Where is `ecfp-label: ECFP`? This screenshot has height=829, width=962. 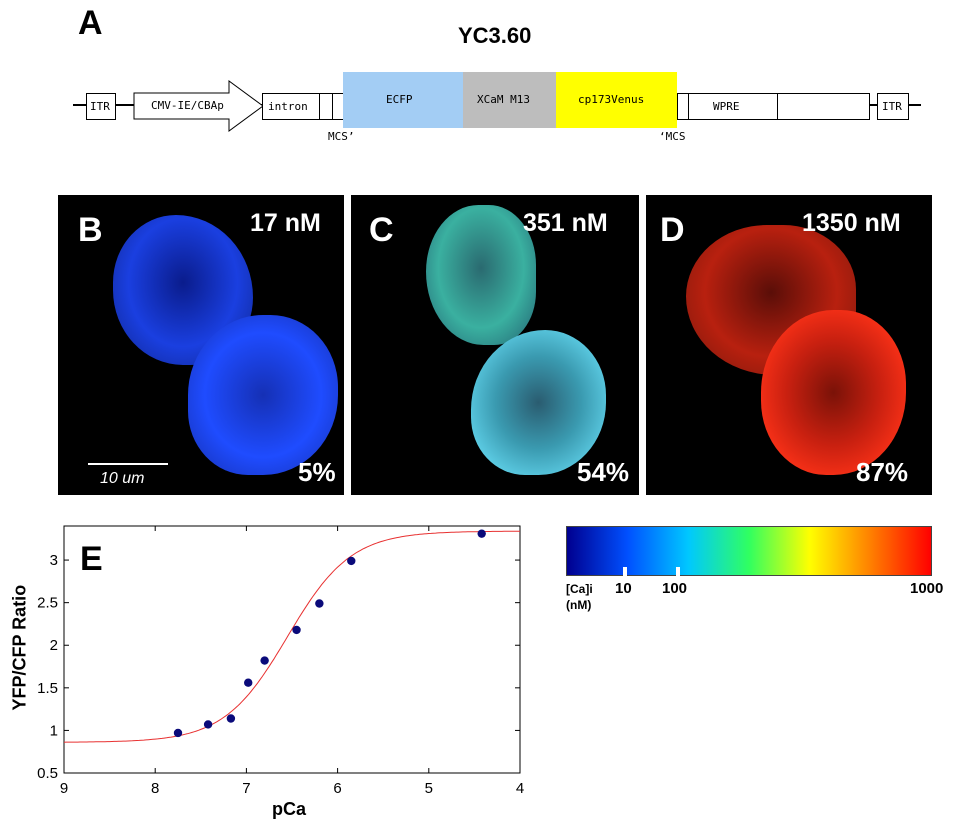 ecfp-label: ECFP is located at coordinates (399, 99).